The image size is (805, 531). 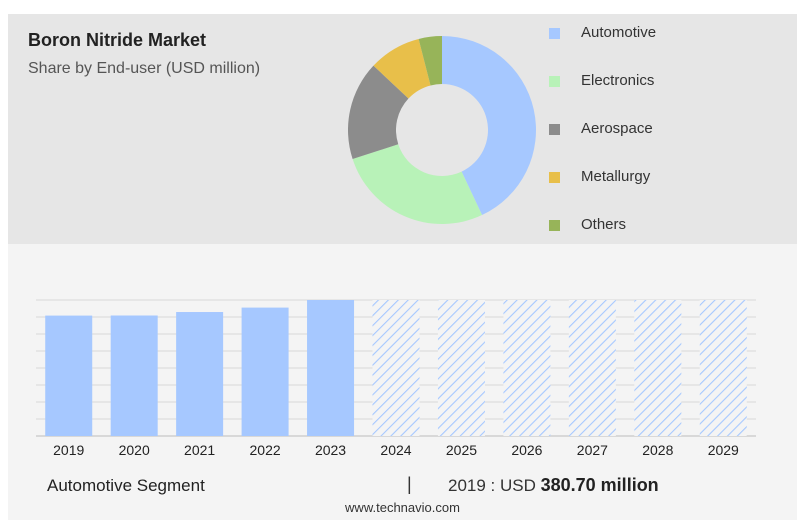 I want to click on footer-value-amount: 380.70 million, so click(x=599, y=485).